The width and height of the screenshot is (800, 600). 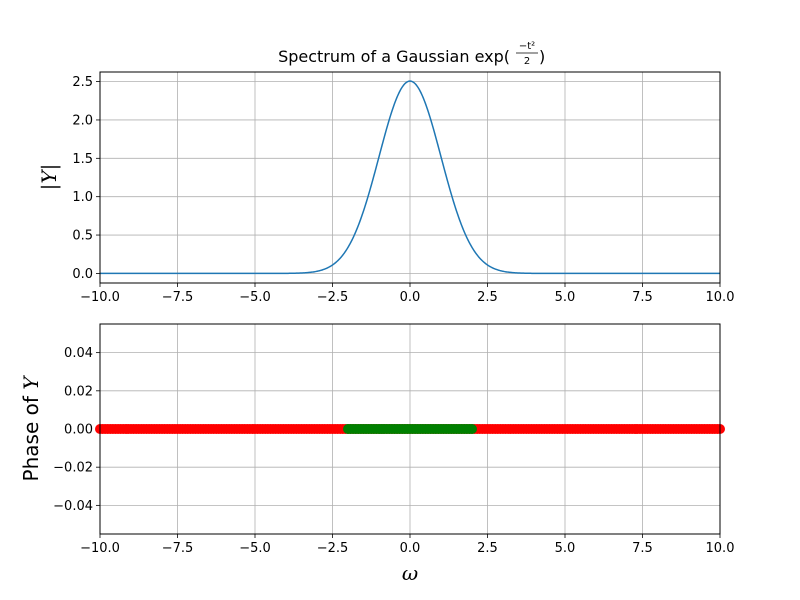 I want to click on phase-point-green, so click(x=472, y=429).